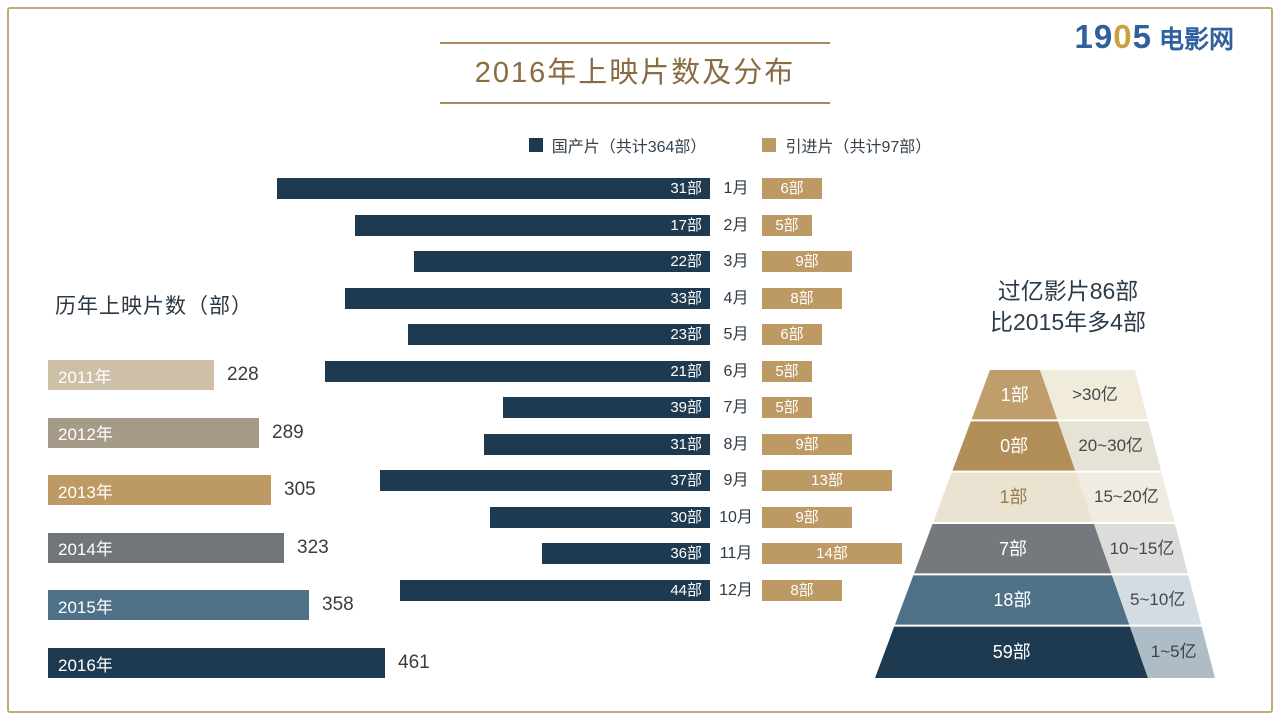 The width and height of the screenshot is (1280, 720). Describe the element at coordinates (736, 188) in the screenshot. I see `month-label: 1月` at that location.